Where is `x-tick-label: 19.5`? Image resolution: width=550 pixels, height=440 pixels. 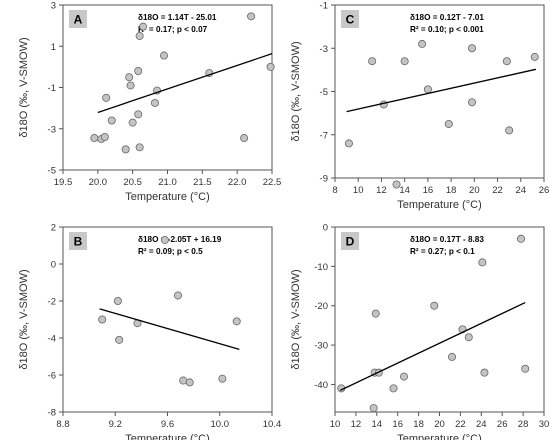
x-tick-label: 19.5 is located at coordinates (63, 182).